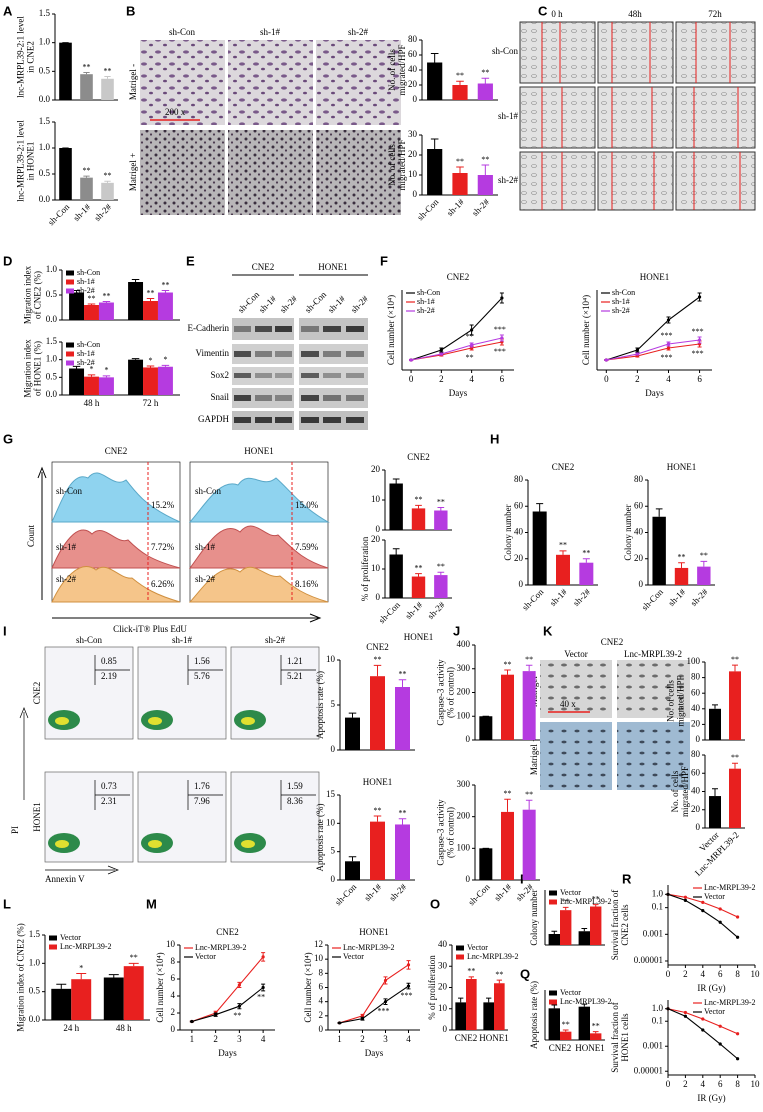  I want to click on percentage-label: 15.2%, so click(163, 505).